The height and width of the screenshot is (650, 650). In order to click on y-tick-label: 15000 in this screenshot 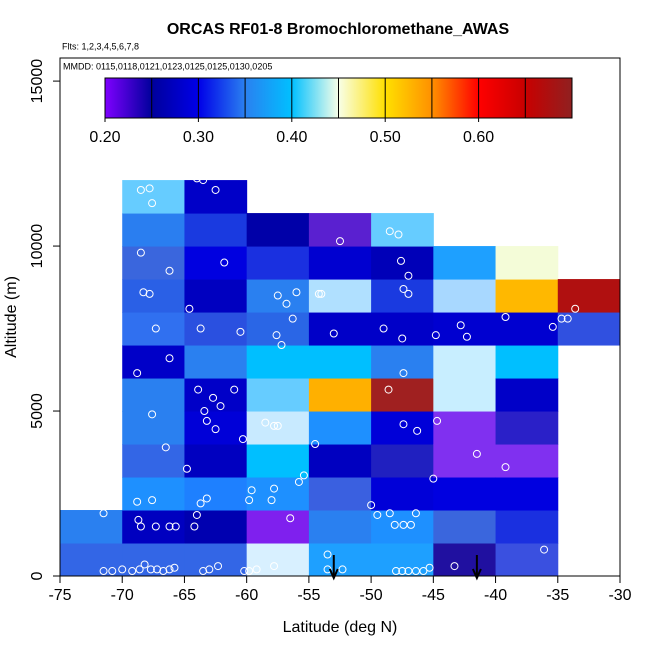, I will do `click(37, 81)`.